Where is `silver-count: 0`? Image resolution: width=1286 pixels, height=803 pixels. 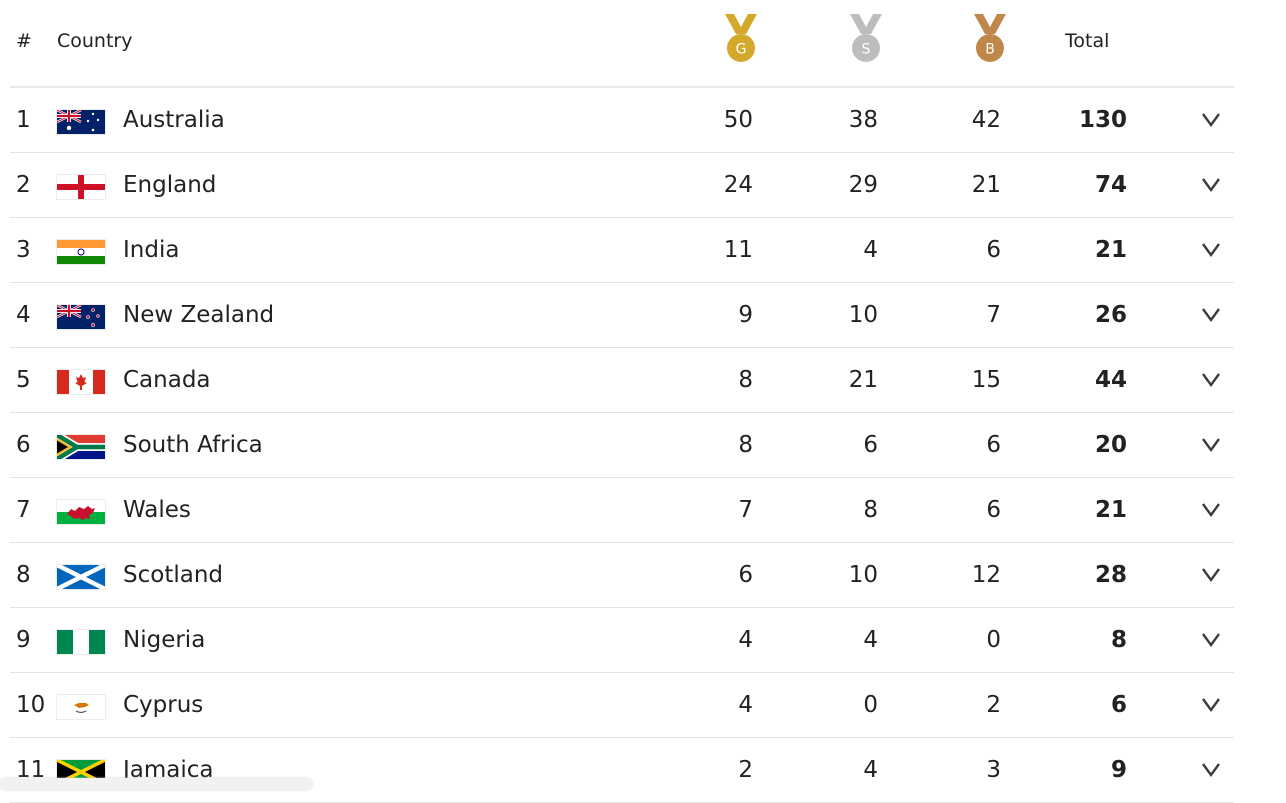
silver-count: 0 is located at coordinates (870, 705).